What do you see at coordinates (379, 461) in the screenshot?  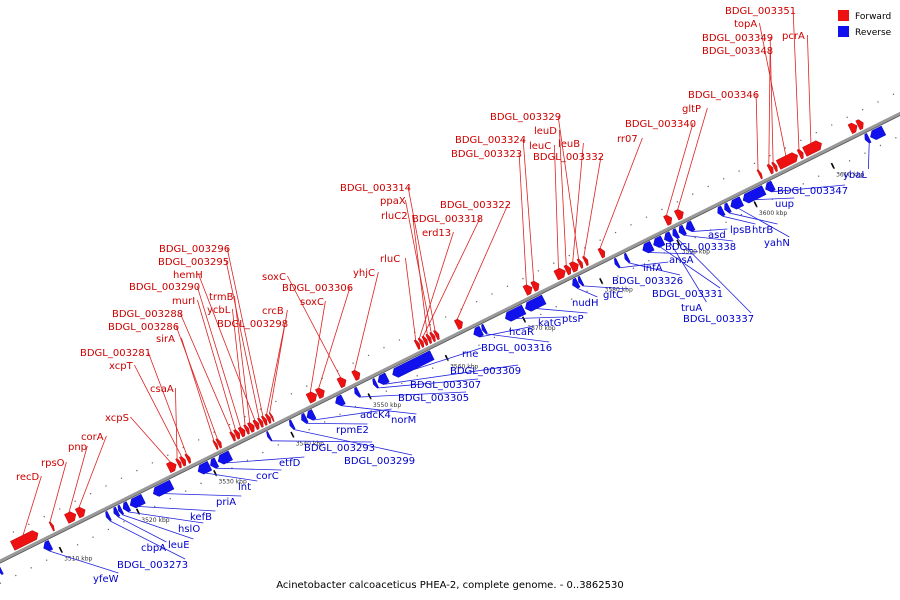 I see `reverse-gene-label: BDGL_003299` at bounding box center [379, 461].